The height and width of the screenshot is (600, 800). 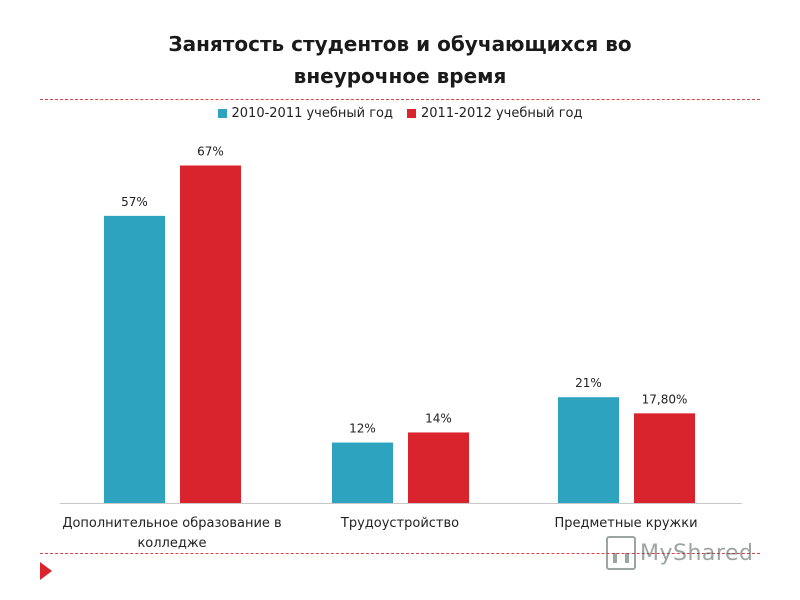 I want to click on watermark: MyShared, so click(x=679, y=553).